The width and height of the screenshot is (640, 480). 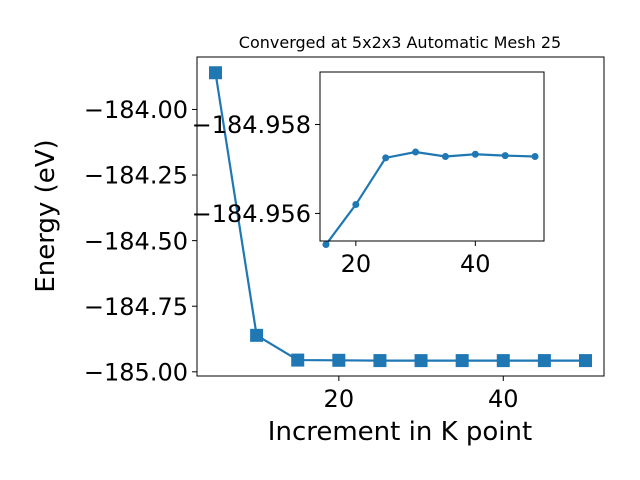 What do you see at coordinates (136, 307) in the screenshot?
I see `y-tick-label: −184.75` at bounding box center [136, 307].